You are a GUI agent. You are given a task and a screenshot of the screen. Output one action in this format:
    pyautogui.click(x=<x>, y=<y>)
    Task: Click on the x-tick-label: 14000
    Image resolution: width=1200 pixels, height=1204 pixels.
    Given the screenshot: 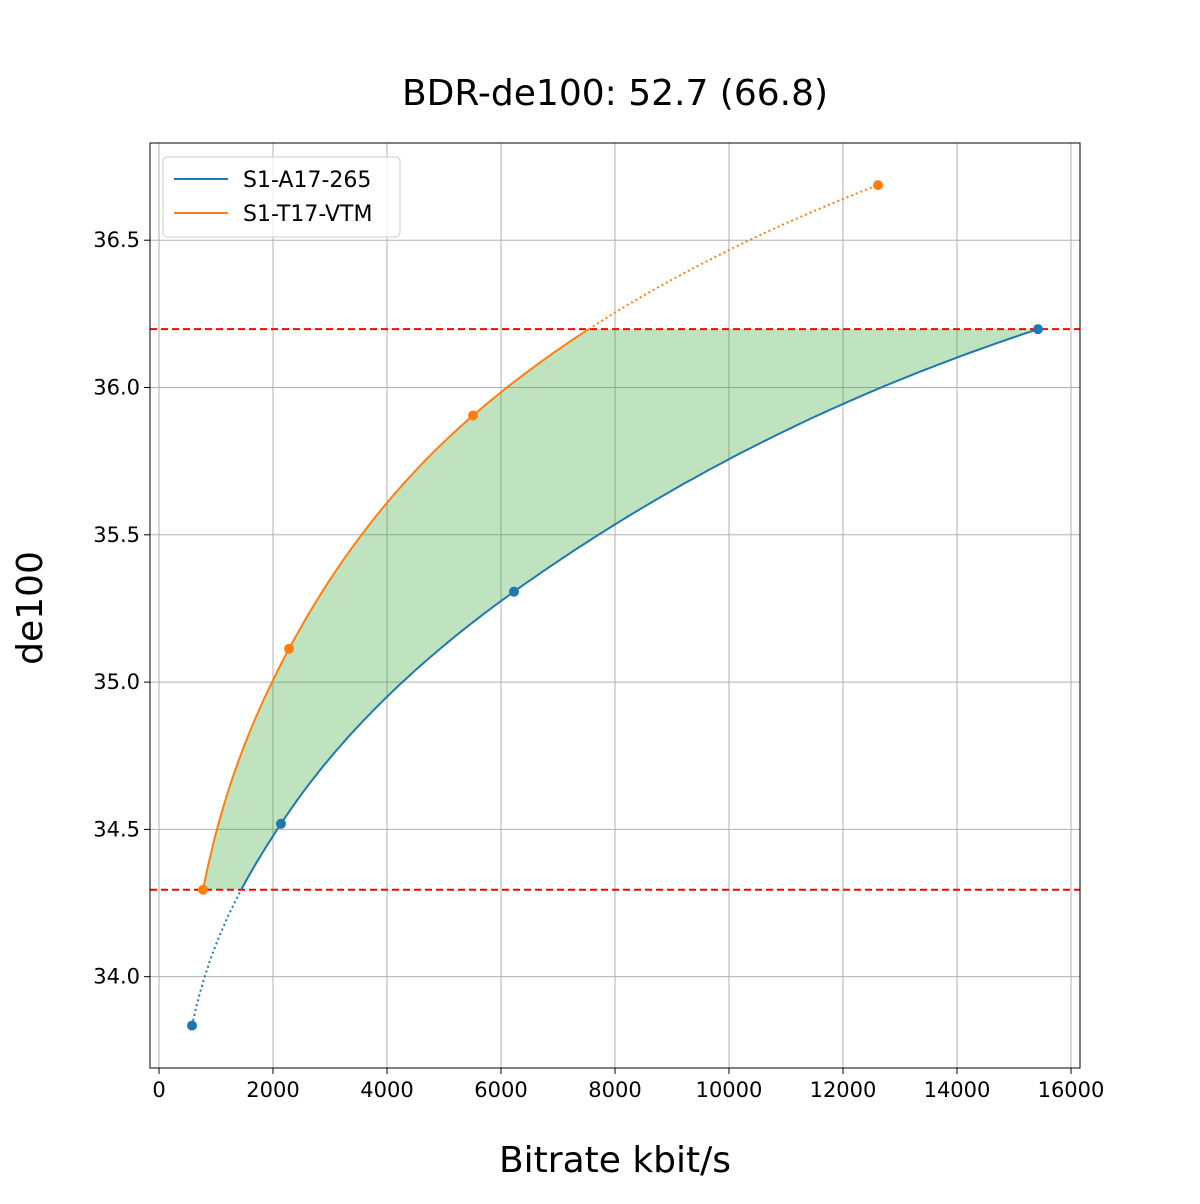 What is the action you would take?
    pyautogui.click(x=957, y=1090)
    